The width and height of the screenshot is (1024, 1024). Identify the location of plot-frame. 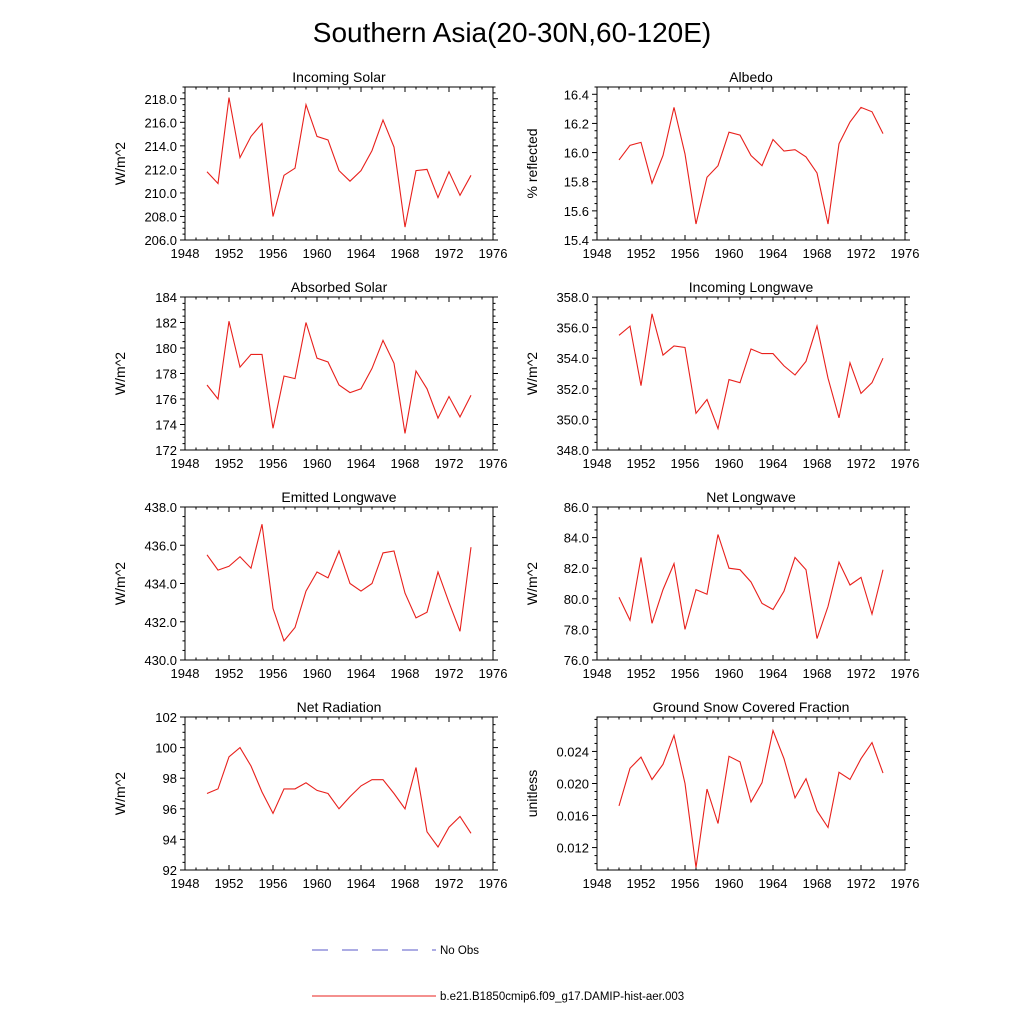
(339, 373).